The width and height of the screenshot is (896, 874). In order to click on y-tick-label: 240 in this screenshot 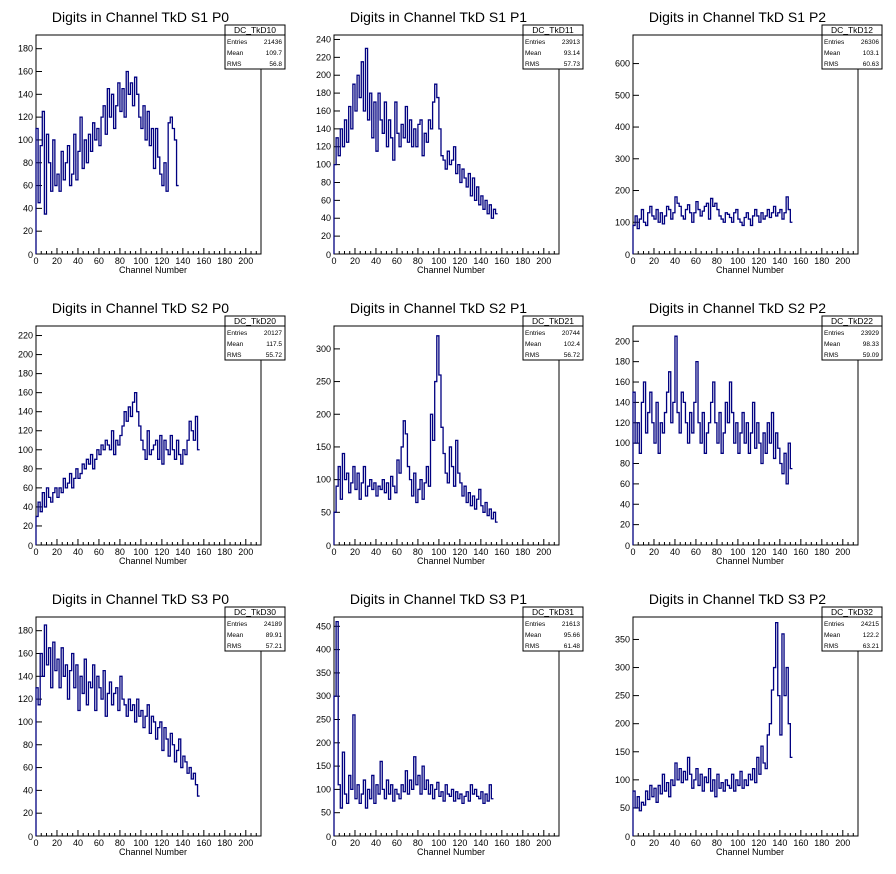, I will do `click(323, 39)`.